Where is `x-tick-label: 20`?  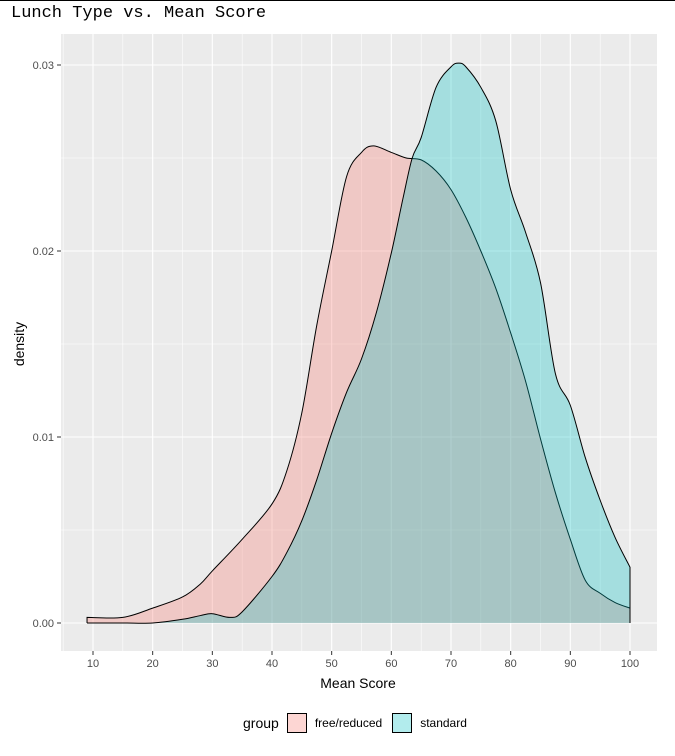
x-tick-label: 20 is located at coordinates (153, 664).